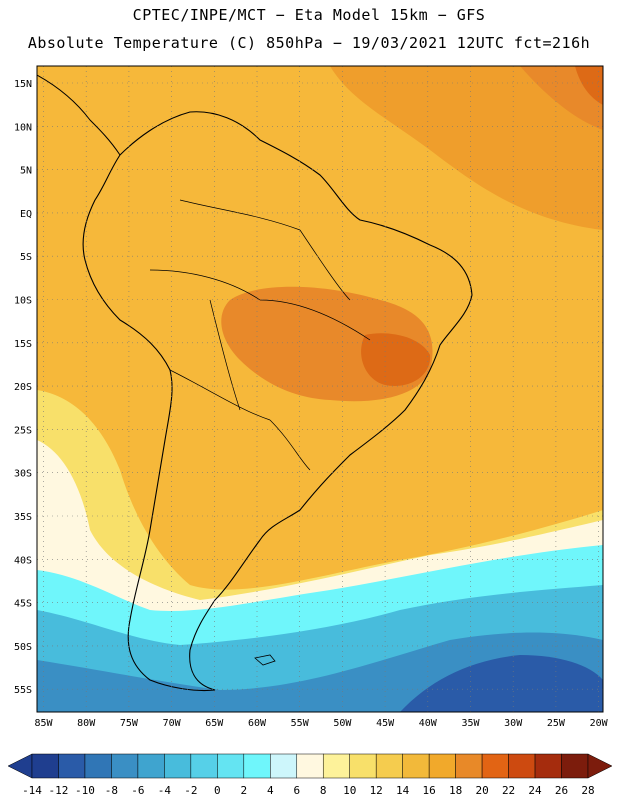  I want to click on colorbar-cells, so click(310, 766).